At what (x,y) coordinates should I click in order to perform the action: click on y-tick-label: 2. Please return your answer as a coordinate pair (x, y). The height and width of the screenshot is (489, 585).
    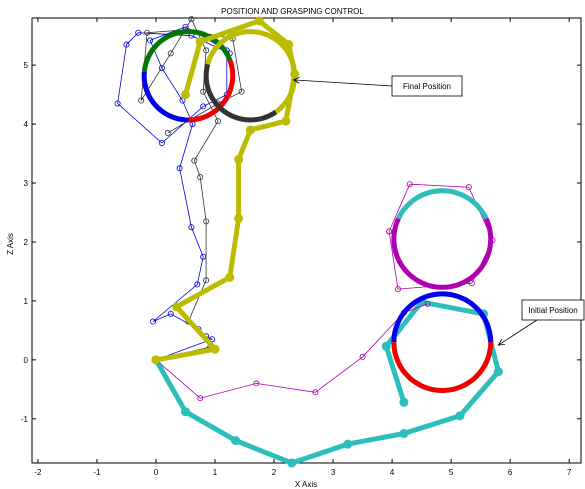
    Looking at the image, I should click on (26, 242).